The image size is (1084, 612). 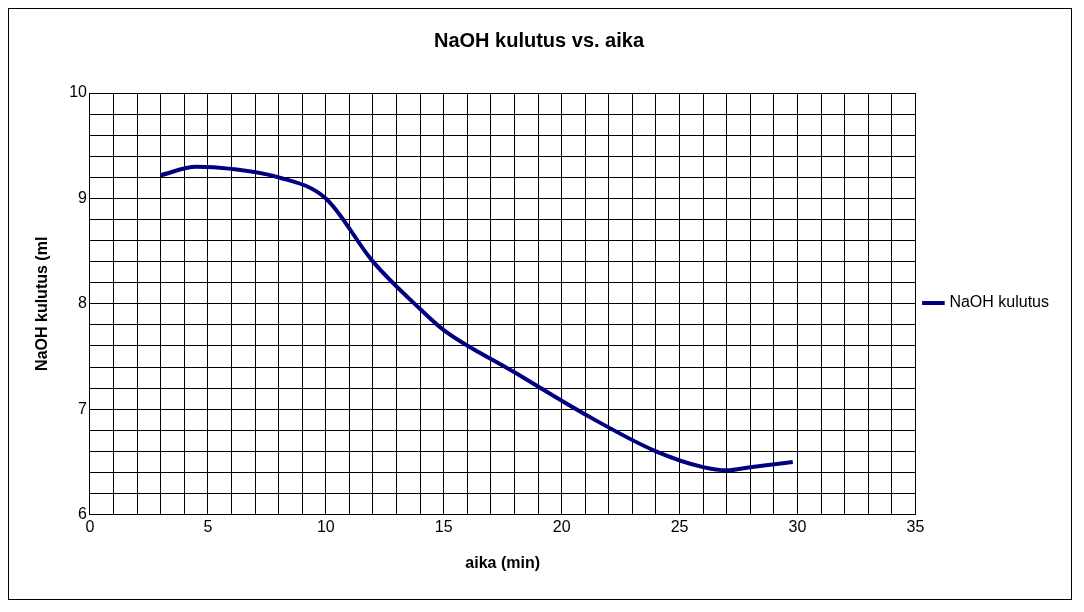 I want to click on y-tick-label: 7, so click(x=83, y=408).